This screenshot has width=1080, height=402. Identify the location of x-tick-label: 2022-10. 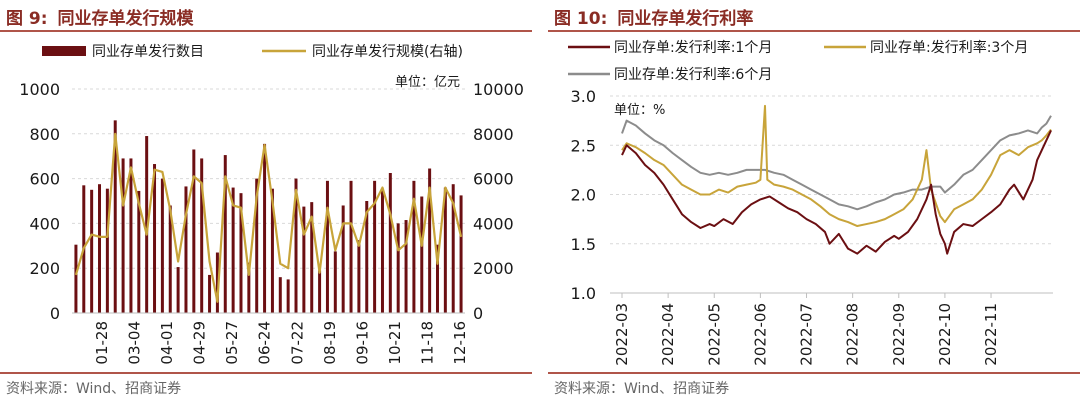
(945, 334).